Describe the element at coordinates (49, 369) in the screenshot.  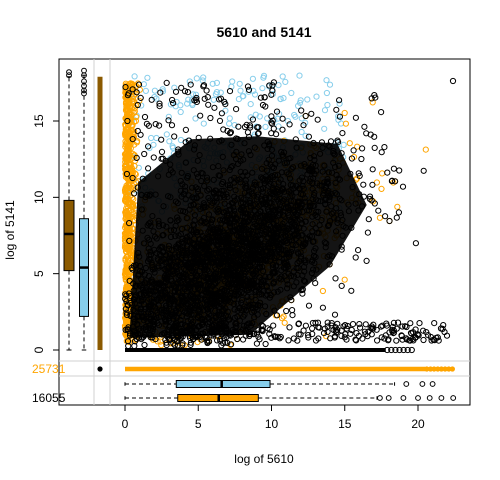
I see `zero-count-primary: 25731` at that location.